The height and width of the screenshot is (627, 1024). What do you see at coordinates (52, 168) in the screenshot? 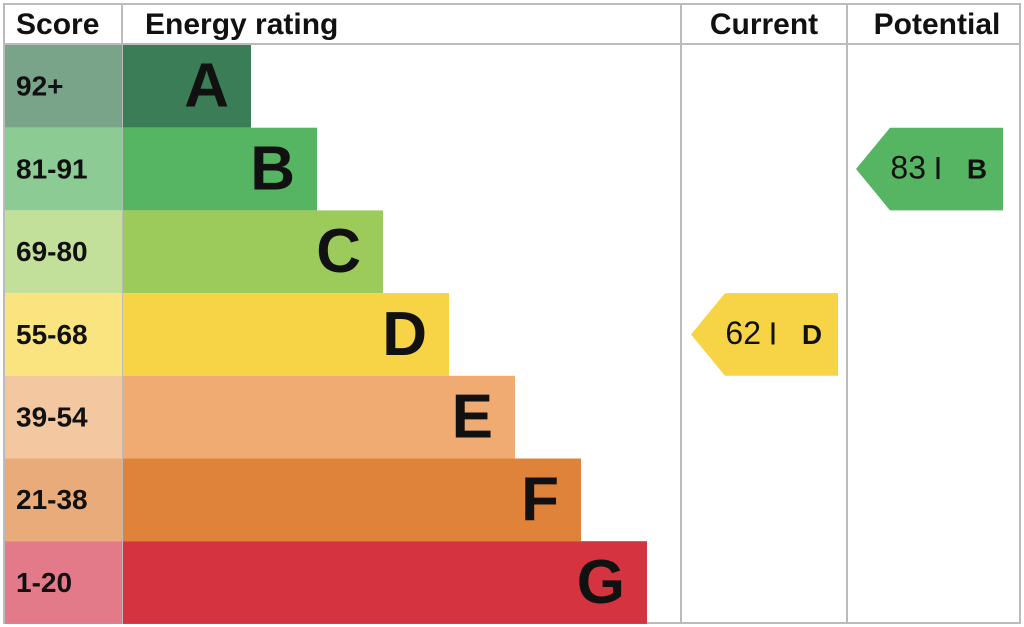
I see `score-range: 81-91` at bounding box center [52, 168].